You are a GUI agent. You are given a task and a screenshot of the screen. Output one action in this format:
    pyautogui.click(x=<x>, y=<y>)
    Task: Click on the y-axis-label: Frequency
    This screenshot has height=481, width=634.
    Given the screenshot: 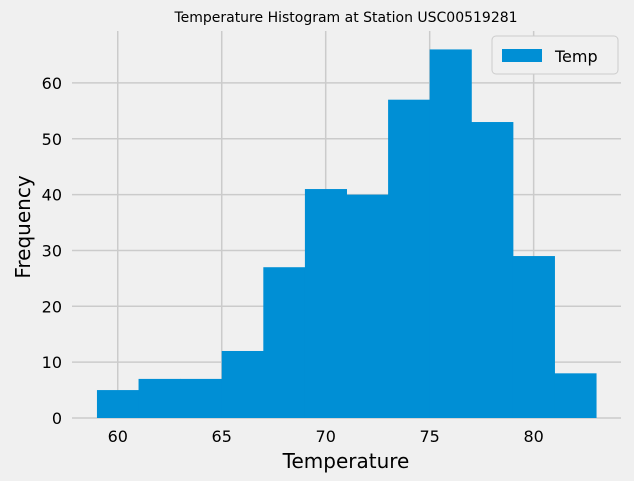 What is the action you would take?
    pyautogui.click(x=23, y=226)
    